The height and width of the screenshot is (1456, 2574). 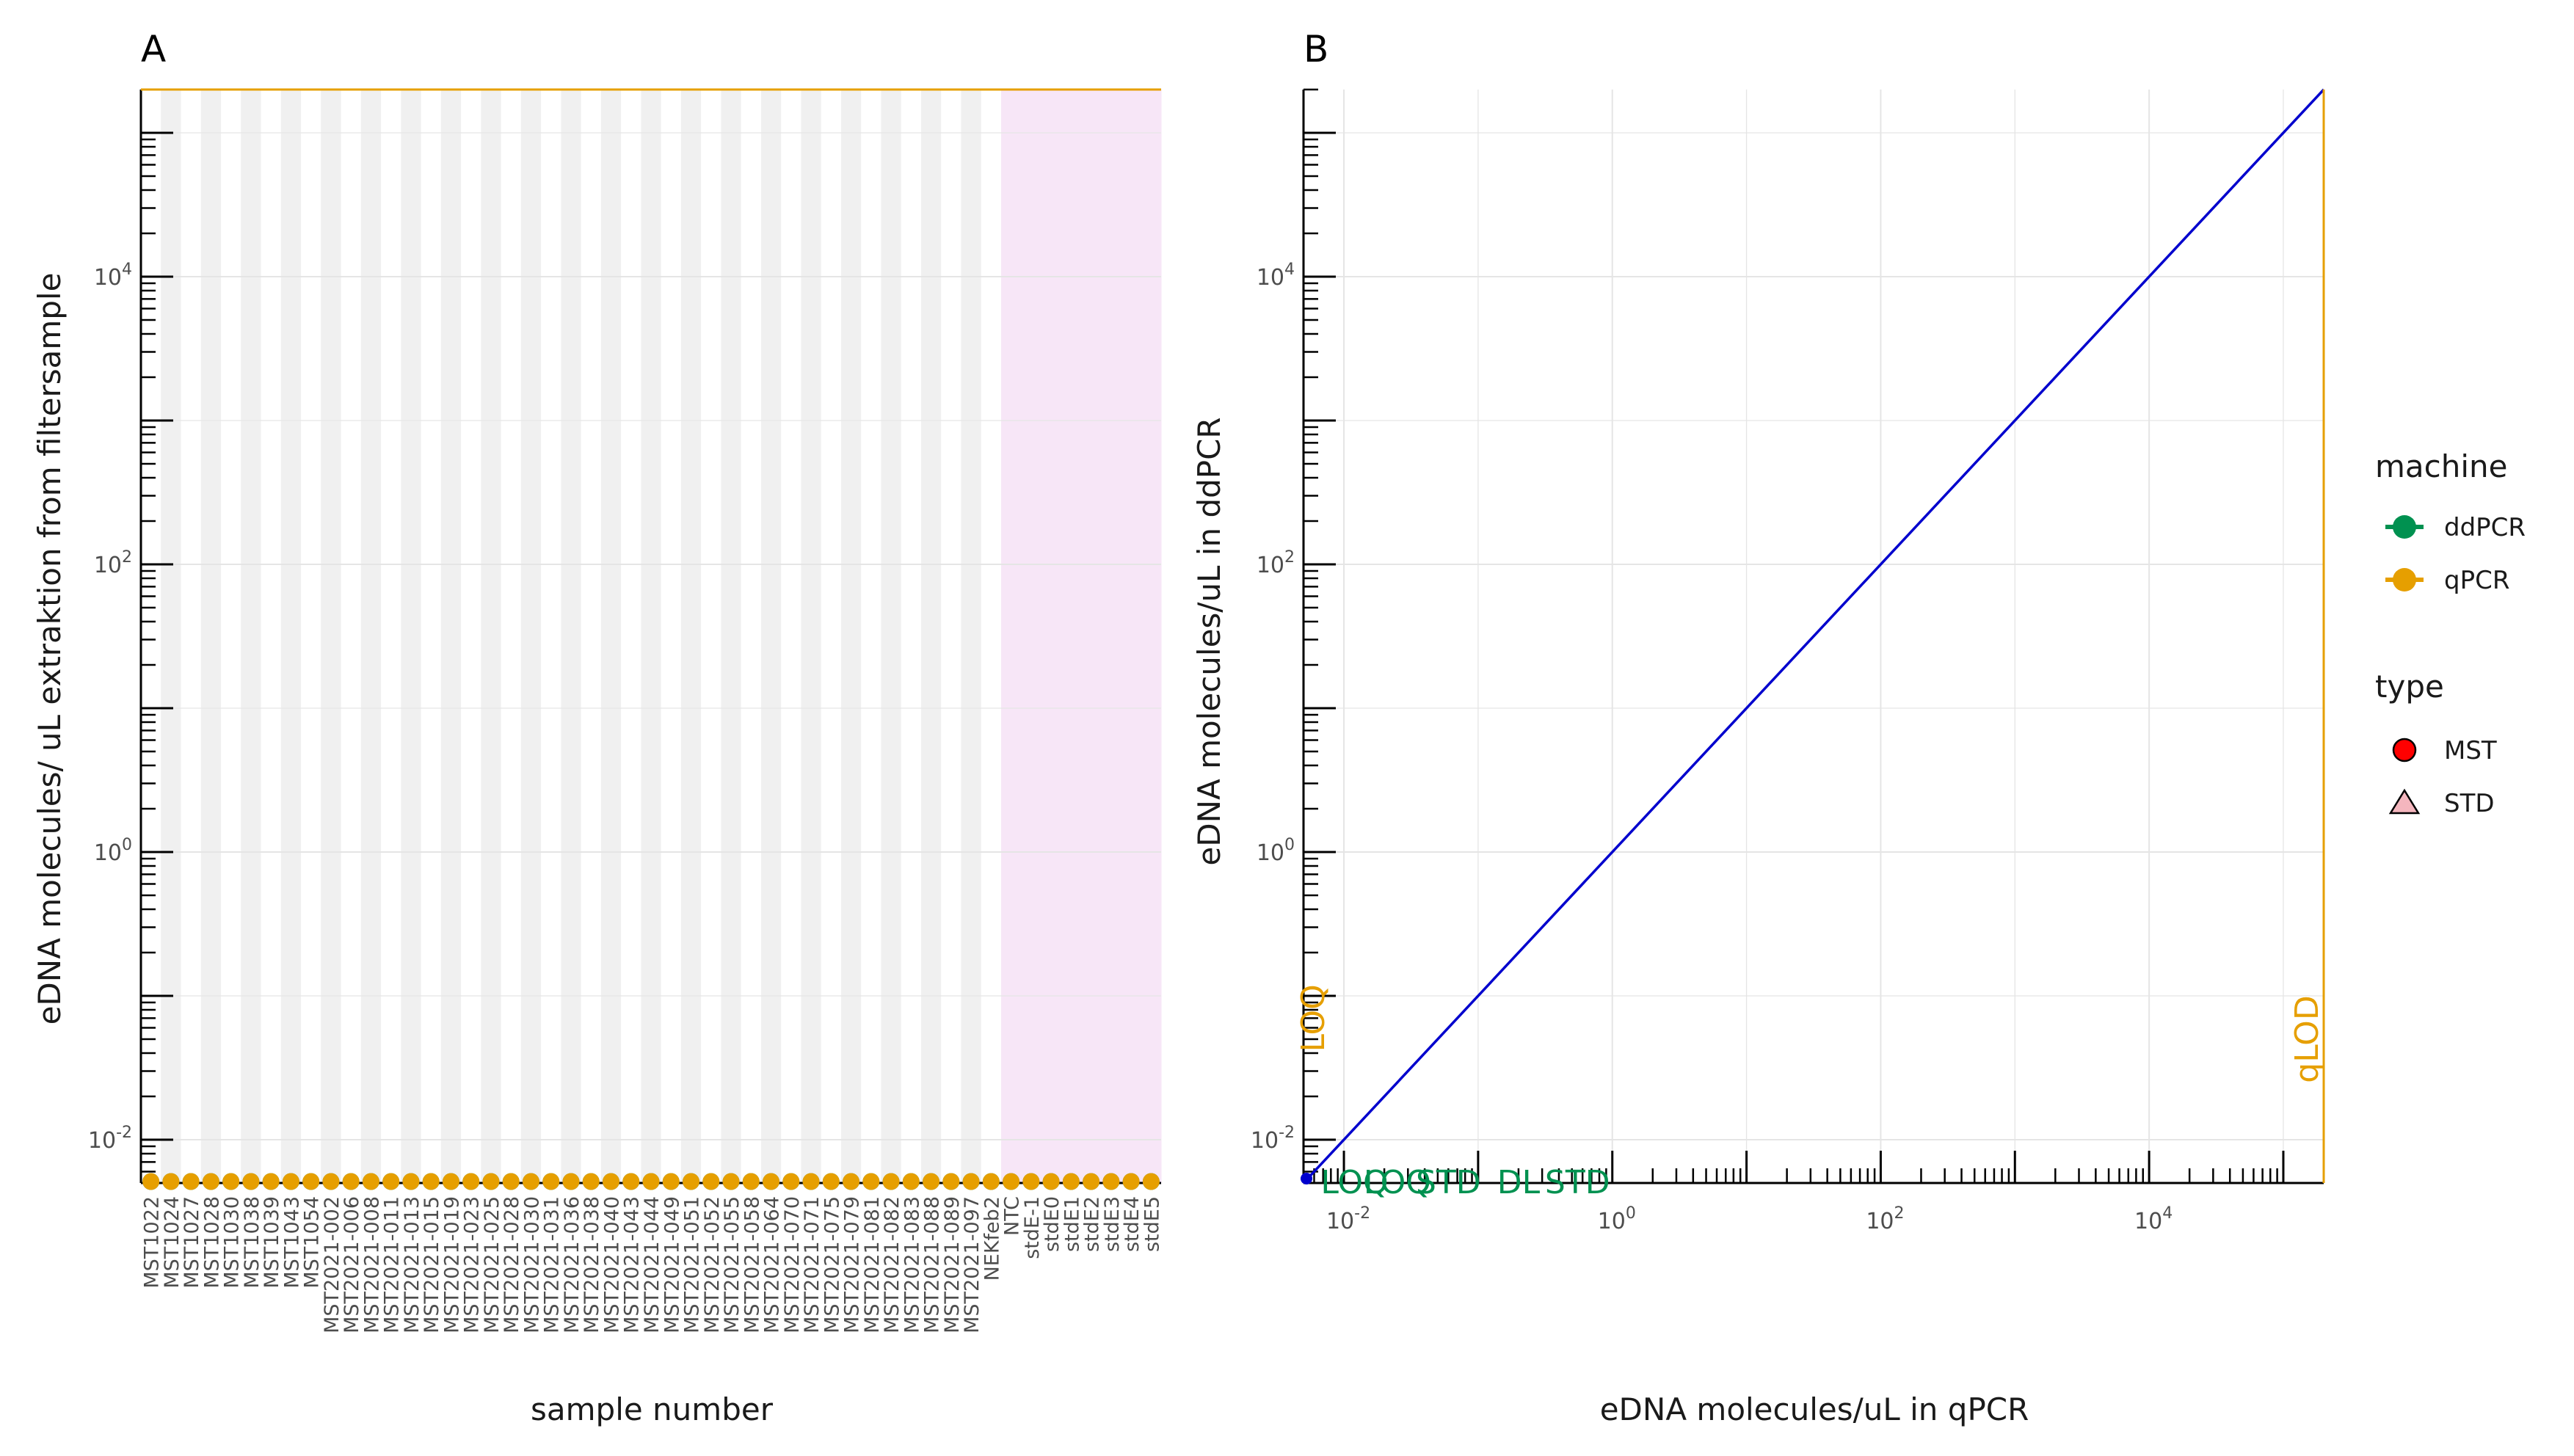 I want to click on x-tick-label: MST2021-052, so click(x=713, y=1264).